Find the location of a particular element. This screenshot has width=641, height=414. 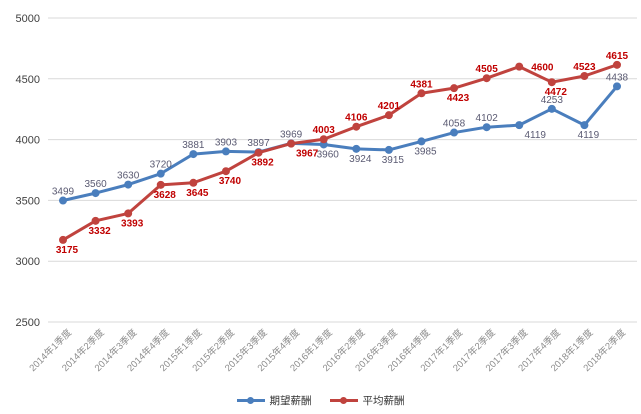

data-label-0: 3960 is located at coordinates (328, 154).